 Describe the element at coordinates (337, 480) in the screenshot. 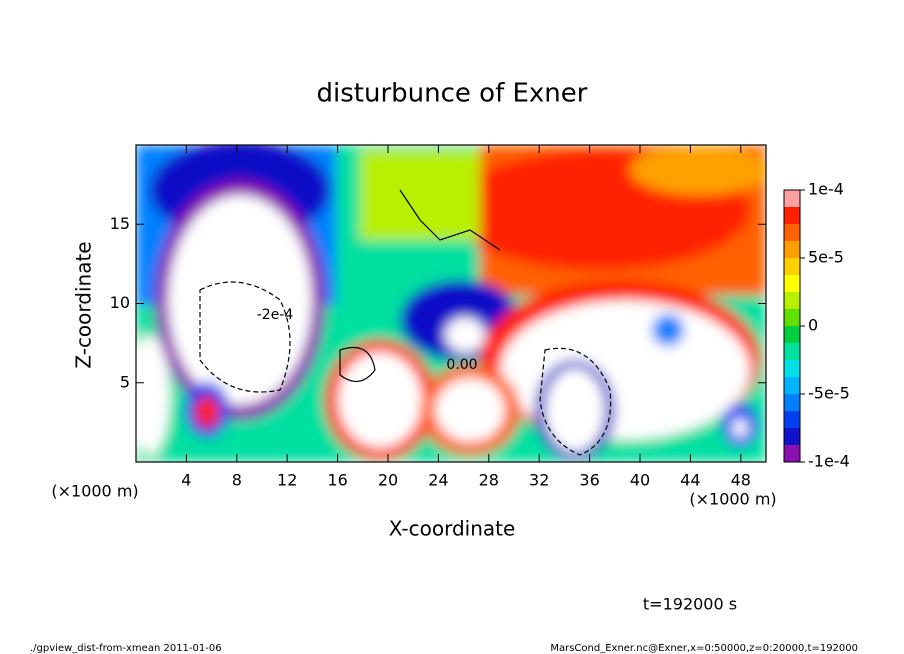

I see `x-tick-label: 16` at that location.